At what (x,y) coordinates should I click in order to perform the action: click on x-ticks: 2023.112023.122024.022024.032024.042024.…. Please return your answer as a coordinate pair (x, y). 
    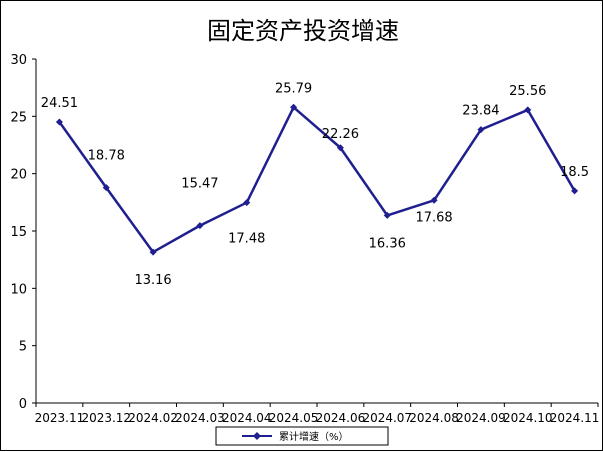
    Looking at the image, I should click on (317, 414).